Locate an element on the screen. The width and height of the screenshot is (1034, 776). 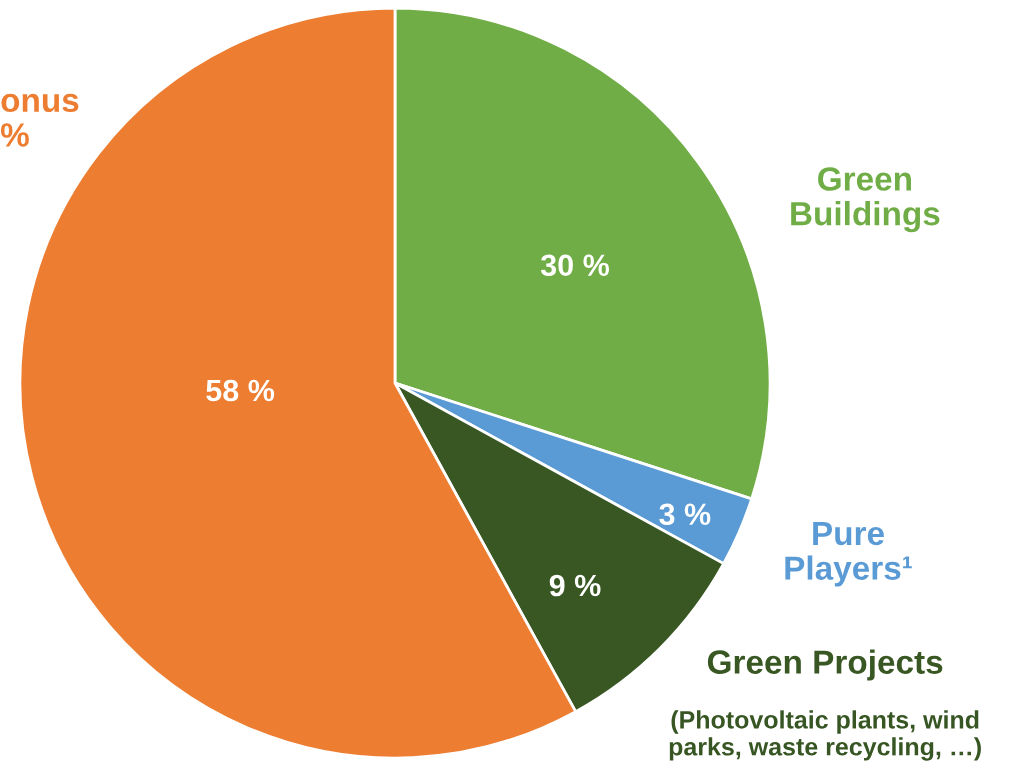
data-label: 30 % is located at coordinates (575, 265).